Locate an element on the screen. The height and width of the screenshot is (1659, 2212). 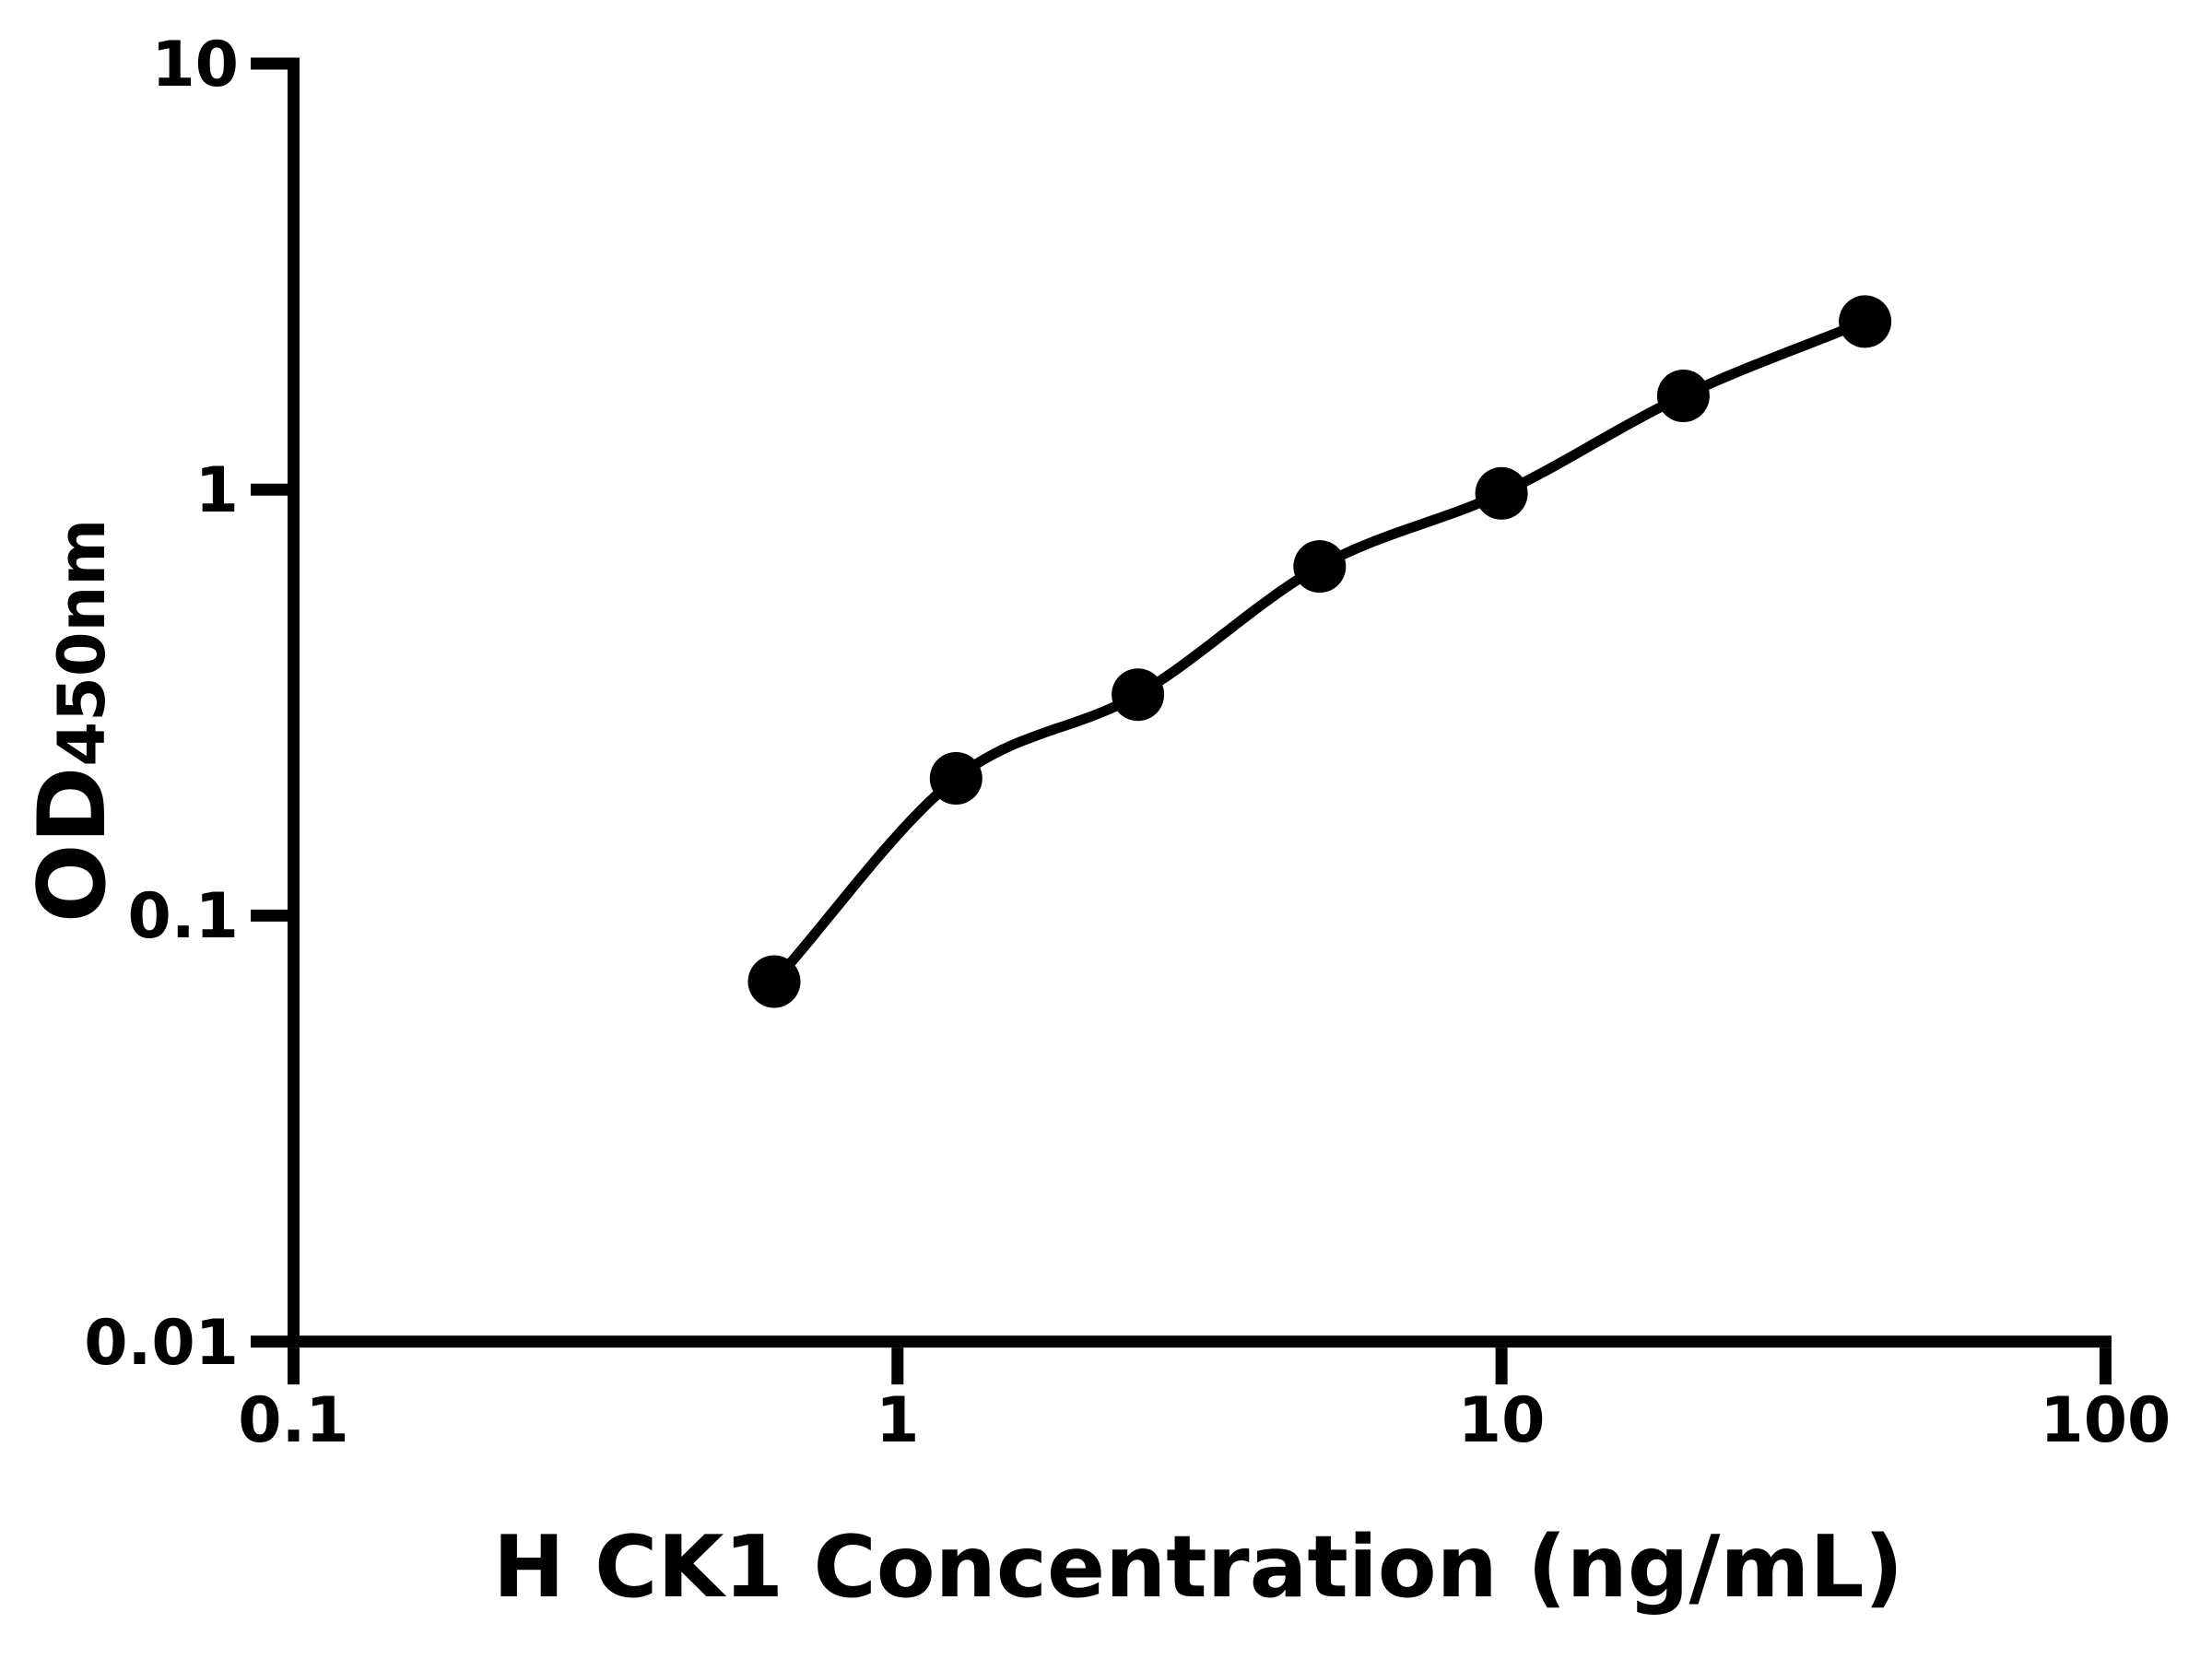
x-axis-title: H CK1 Concentration (ng/mL) is located at coordinates (1198, 1567).